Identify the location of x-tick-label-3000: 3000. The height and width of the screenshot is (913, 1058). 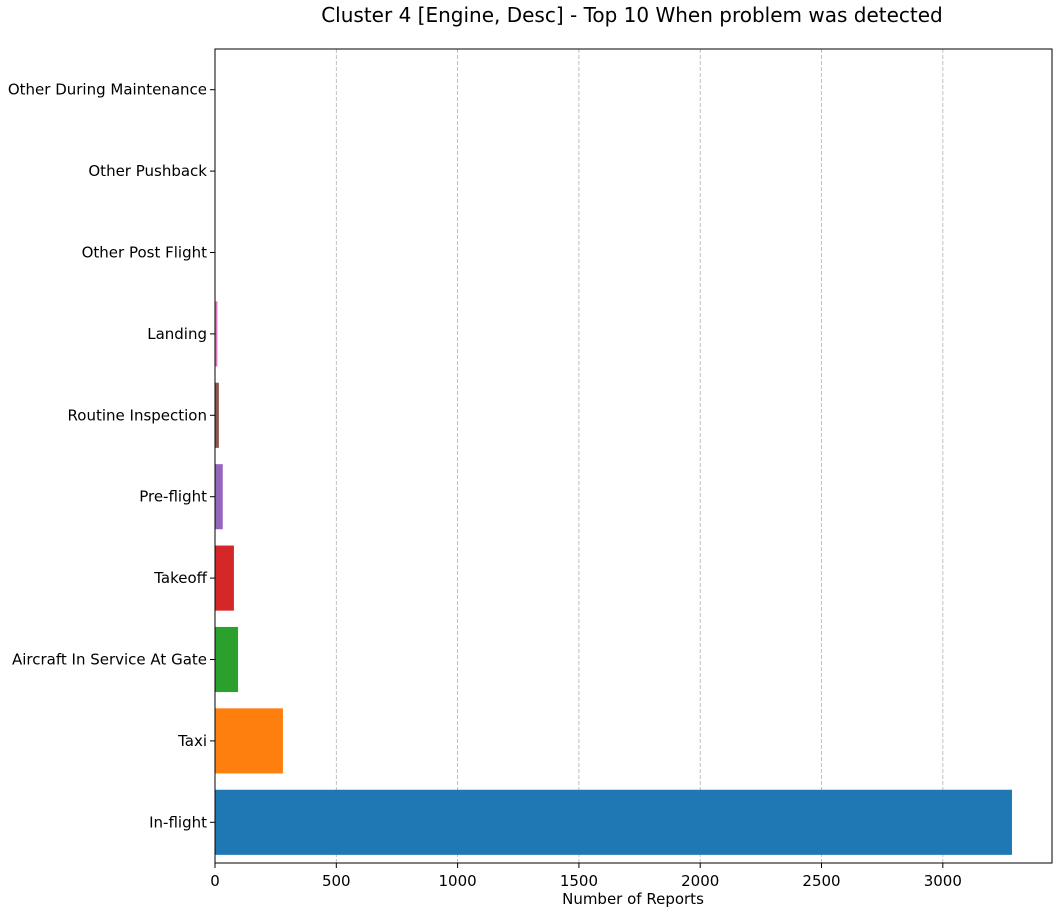
(943, 881).